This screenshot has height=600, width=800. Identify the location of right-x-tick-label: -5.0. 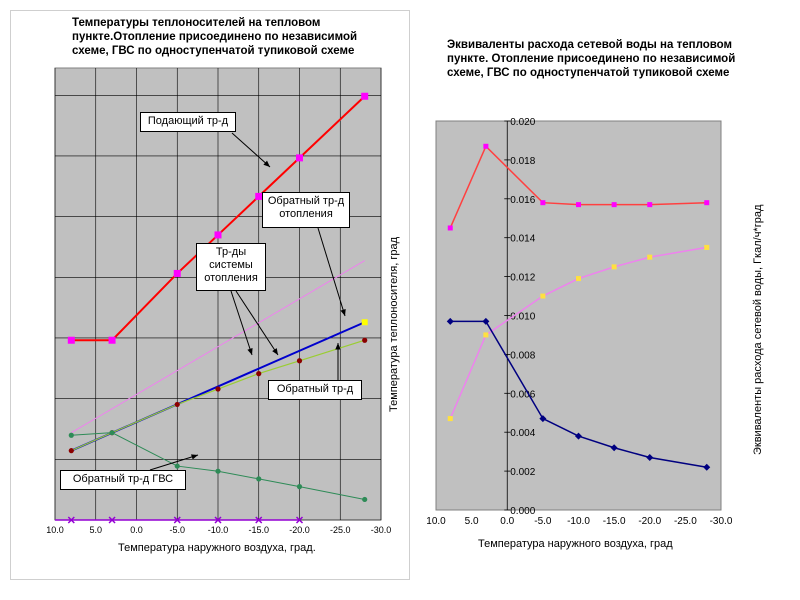
(543, 521).